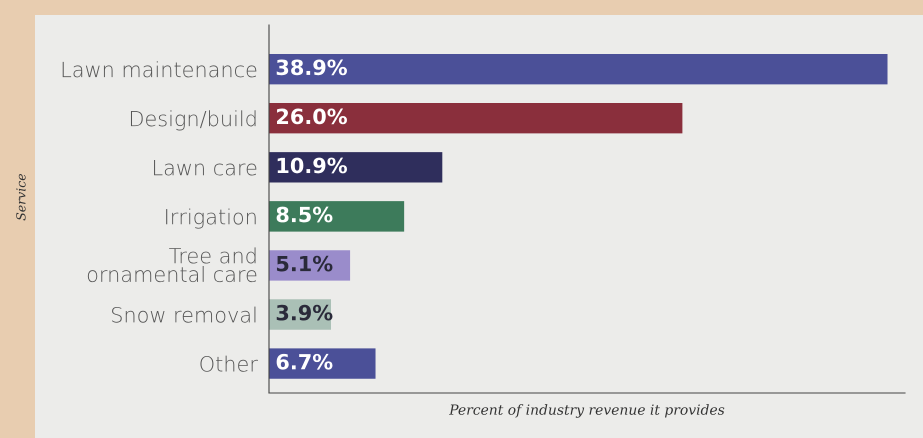 This screenshot has width=923, height=438. I want to click on data-label: 26.0%, so click(312, 116).